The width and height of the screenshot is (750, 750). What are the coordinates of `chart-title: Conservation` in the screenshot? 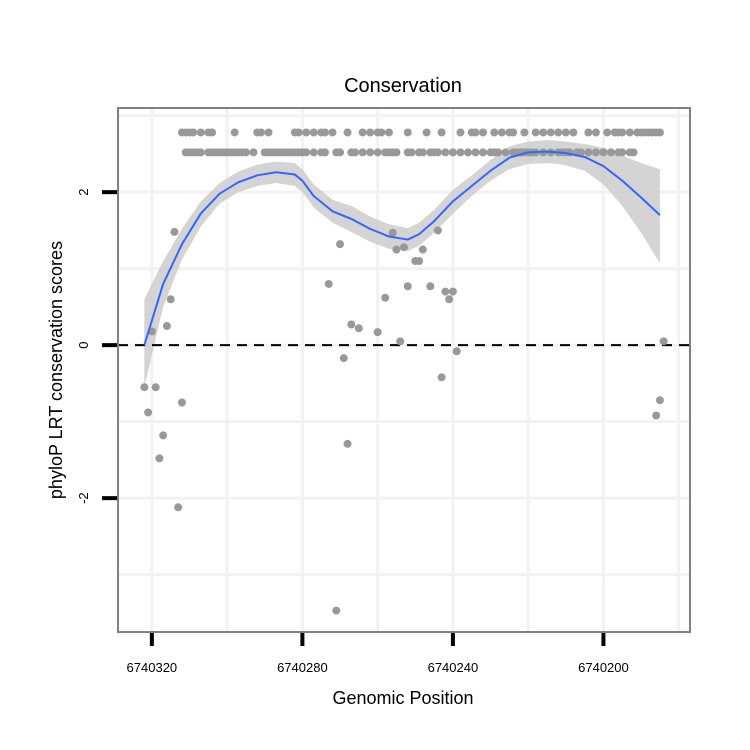 It's located at (403, 86).